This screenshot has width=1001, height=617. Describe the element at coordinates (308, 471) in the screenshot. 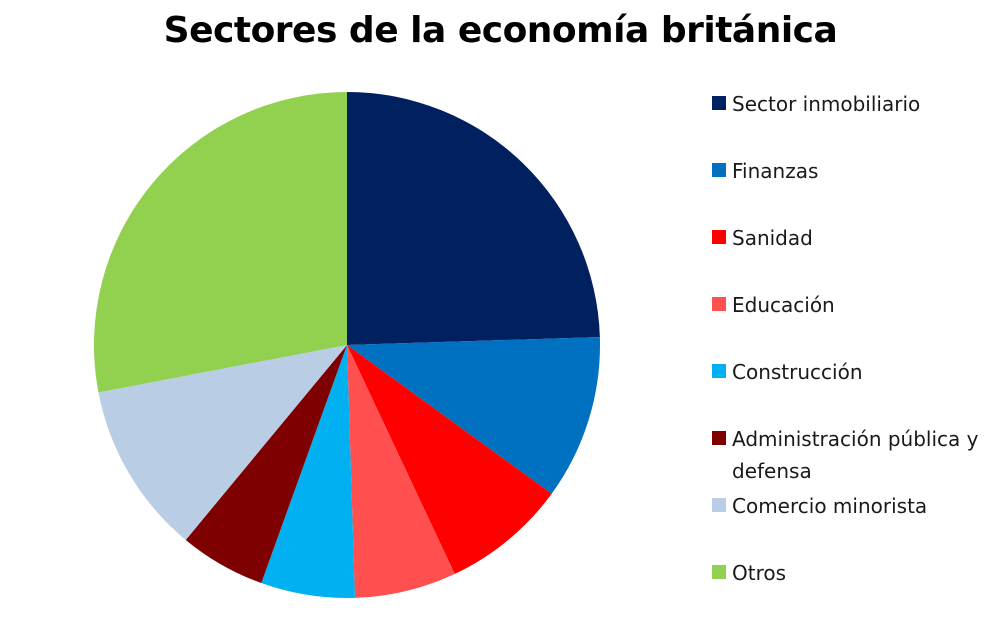

I see `pie-slice-construccion` at that location.